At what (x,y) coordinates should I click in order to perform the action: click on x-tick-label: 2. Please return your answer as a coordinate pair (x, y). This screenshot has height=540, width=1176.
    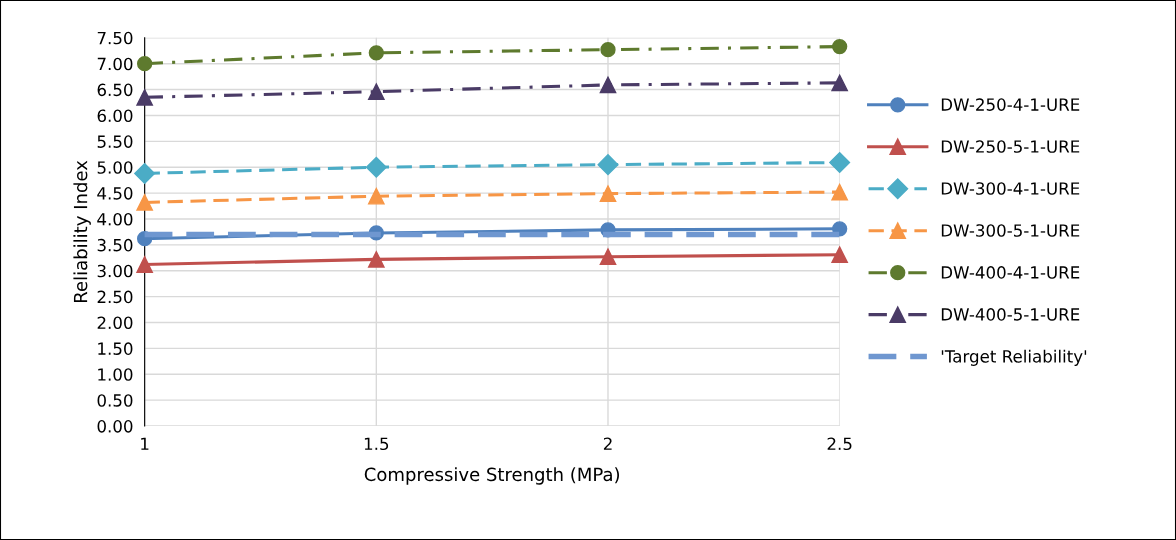
    Looking at the image, I should click on (607, 443).